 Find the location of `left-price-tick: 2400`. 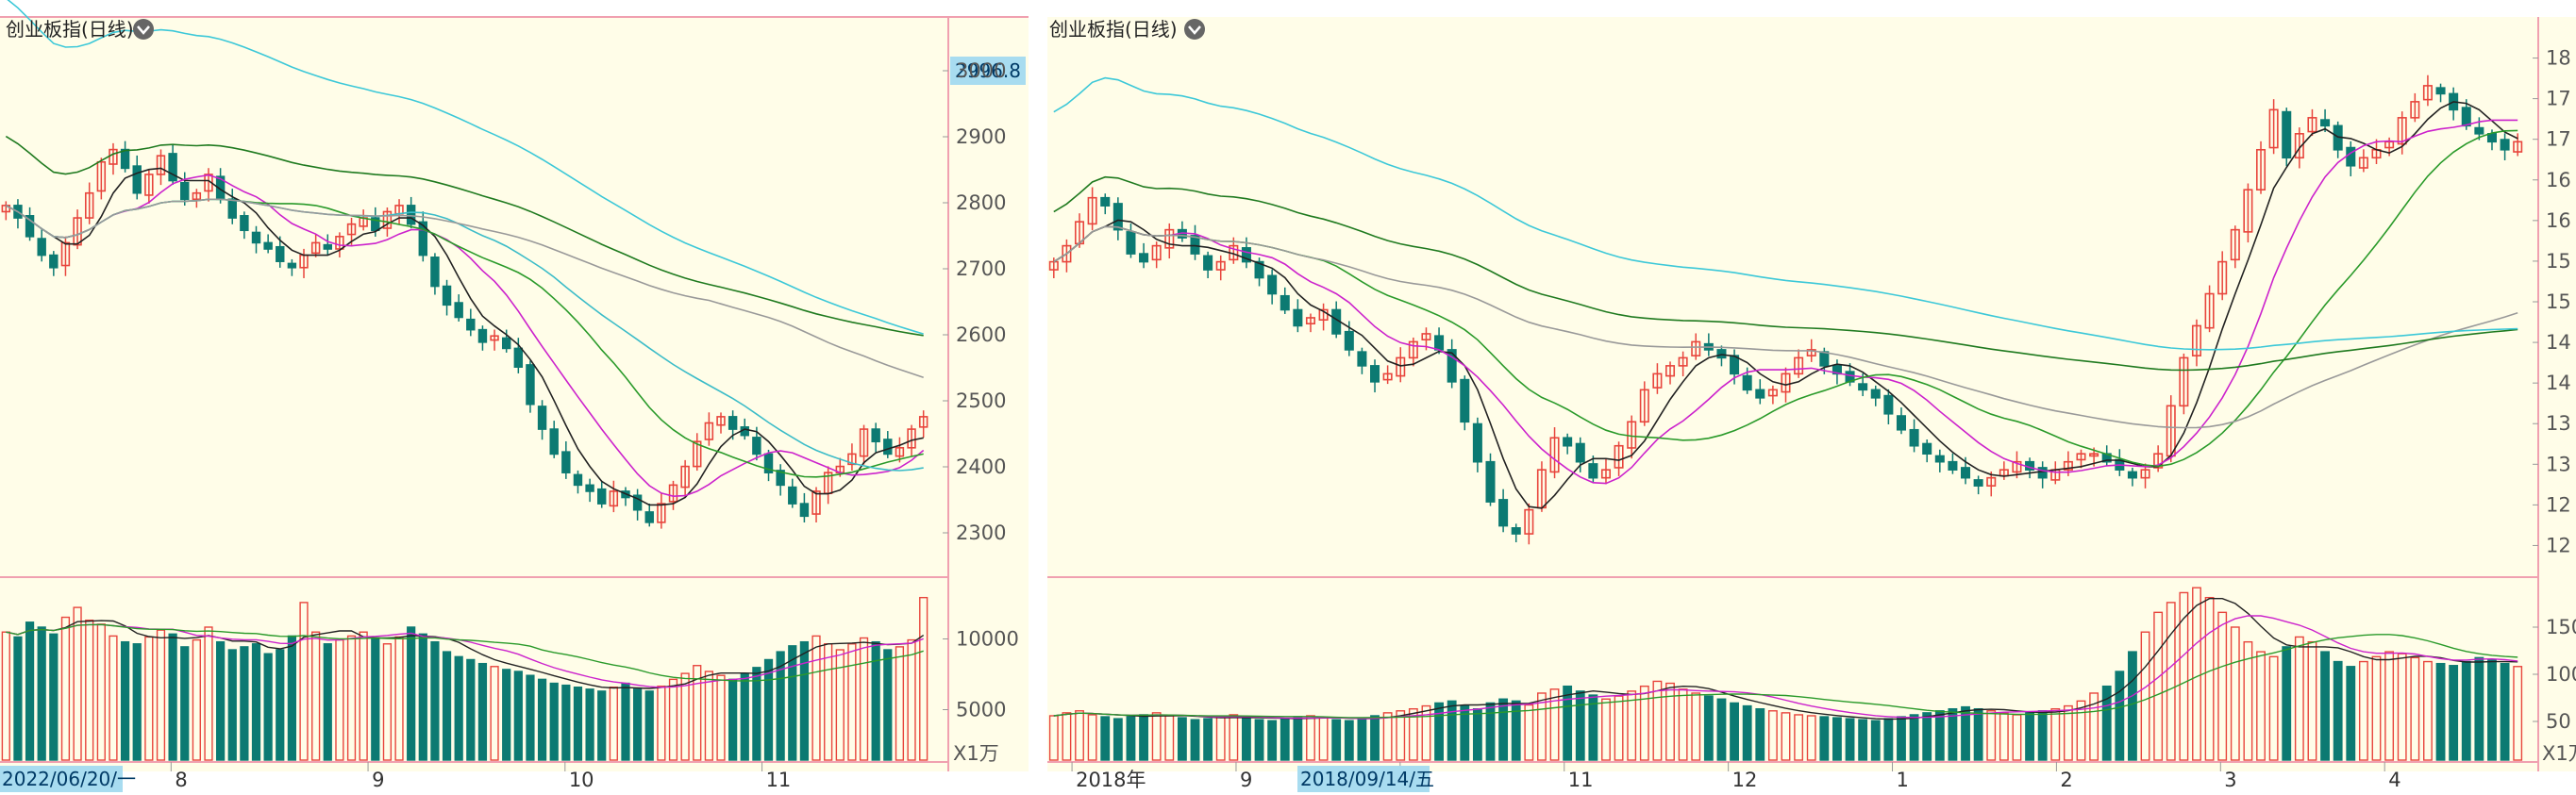

left-price-tick: 2400 is located at coordinates (981, 466).